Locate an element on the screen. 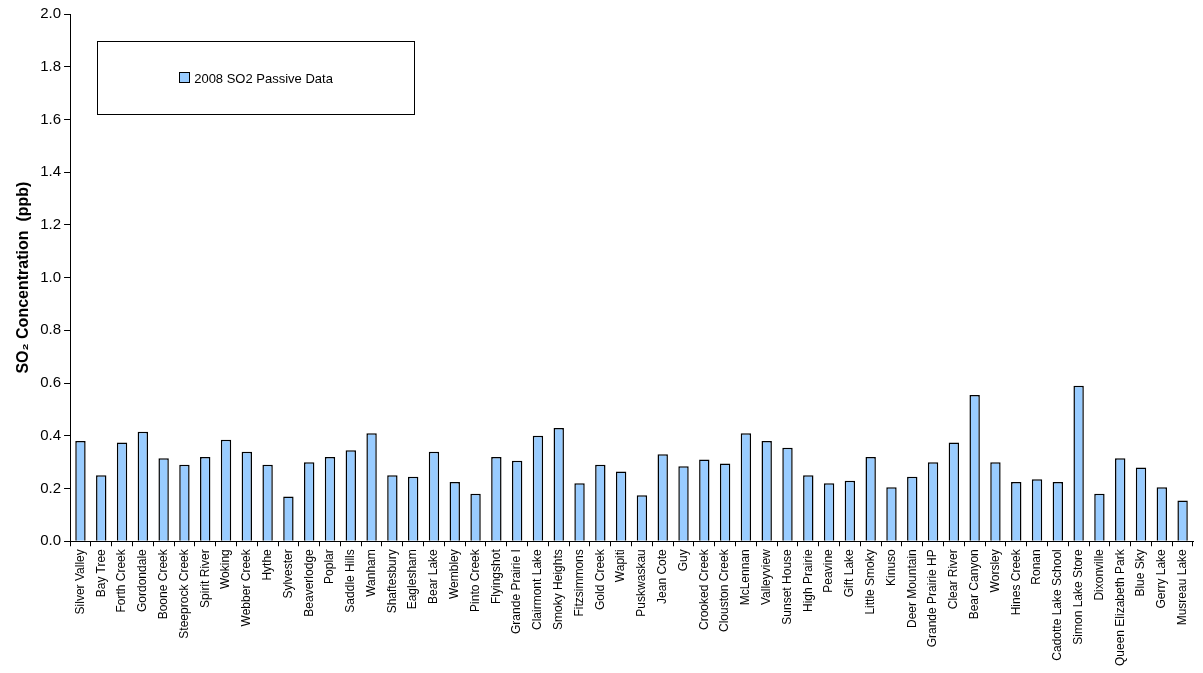 Image resolution: width=1203 pixels, height=673 pixels. x-tick-label: Poplar is located at coordinates (329, 566).